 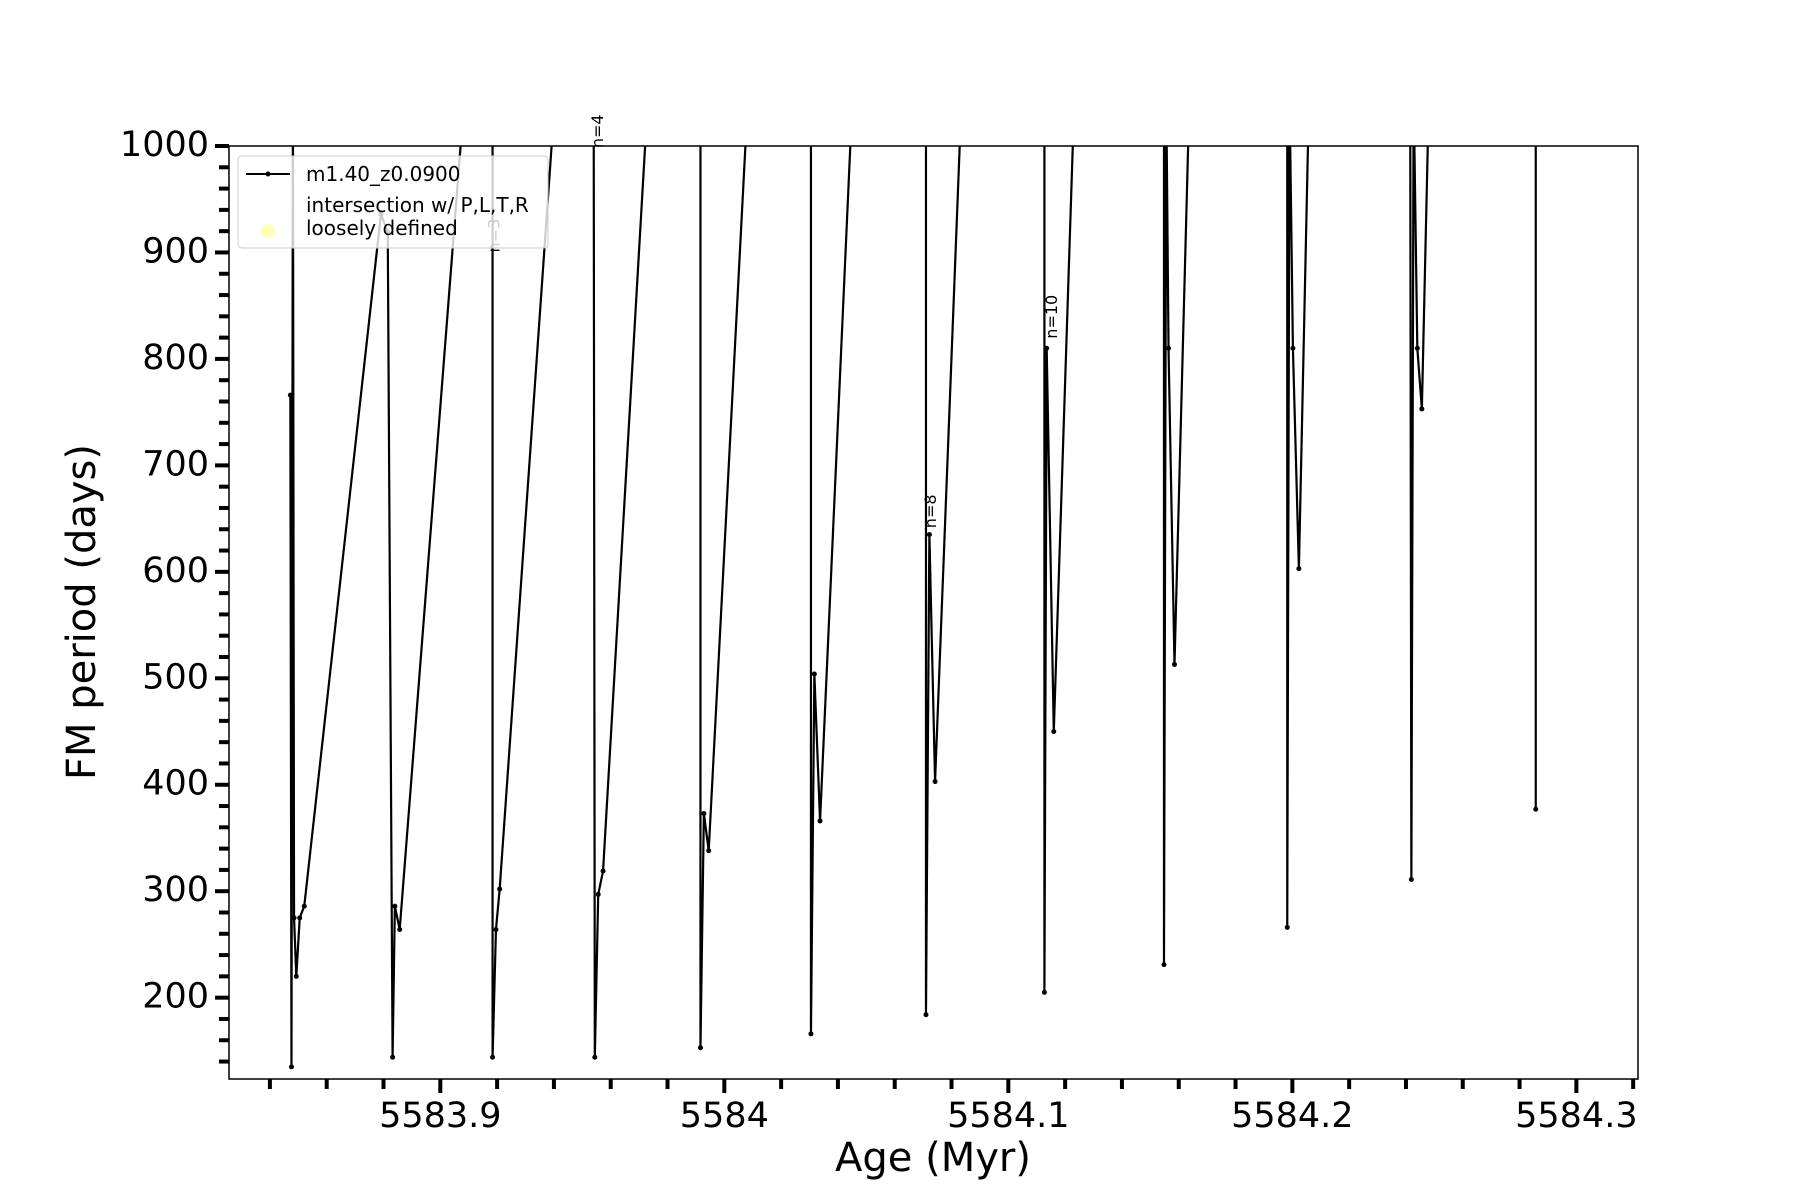 I want to click on x-tick-label: 5584.2, so click(x=1292, y=1116).